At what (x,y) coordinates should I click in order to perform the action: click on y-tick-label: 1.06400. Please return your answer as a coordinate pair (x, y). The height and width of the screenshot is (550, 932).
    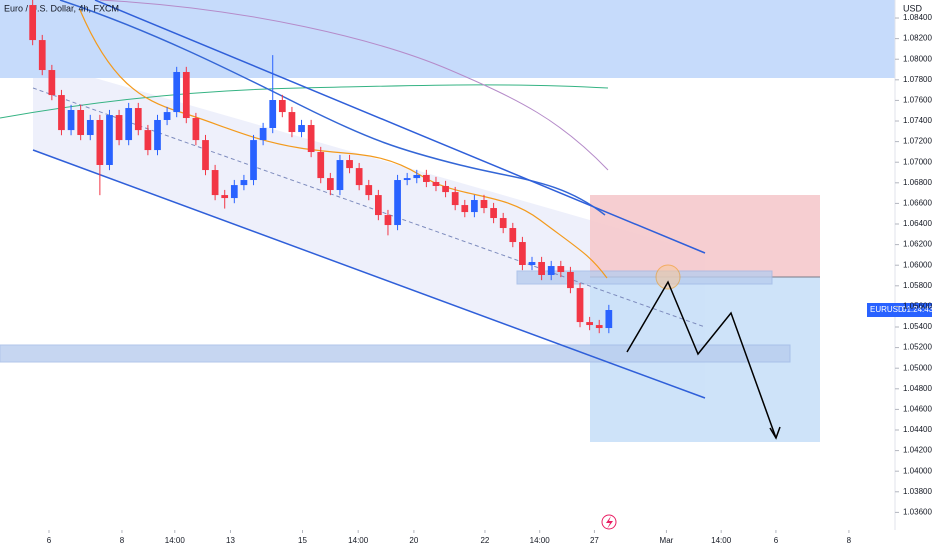
    Looking at the image, I should click on (917, 223).